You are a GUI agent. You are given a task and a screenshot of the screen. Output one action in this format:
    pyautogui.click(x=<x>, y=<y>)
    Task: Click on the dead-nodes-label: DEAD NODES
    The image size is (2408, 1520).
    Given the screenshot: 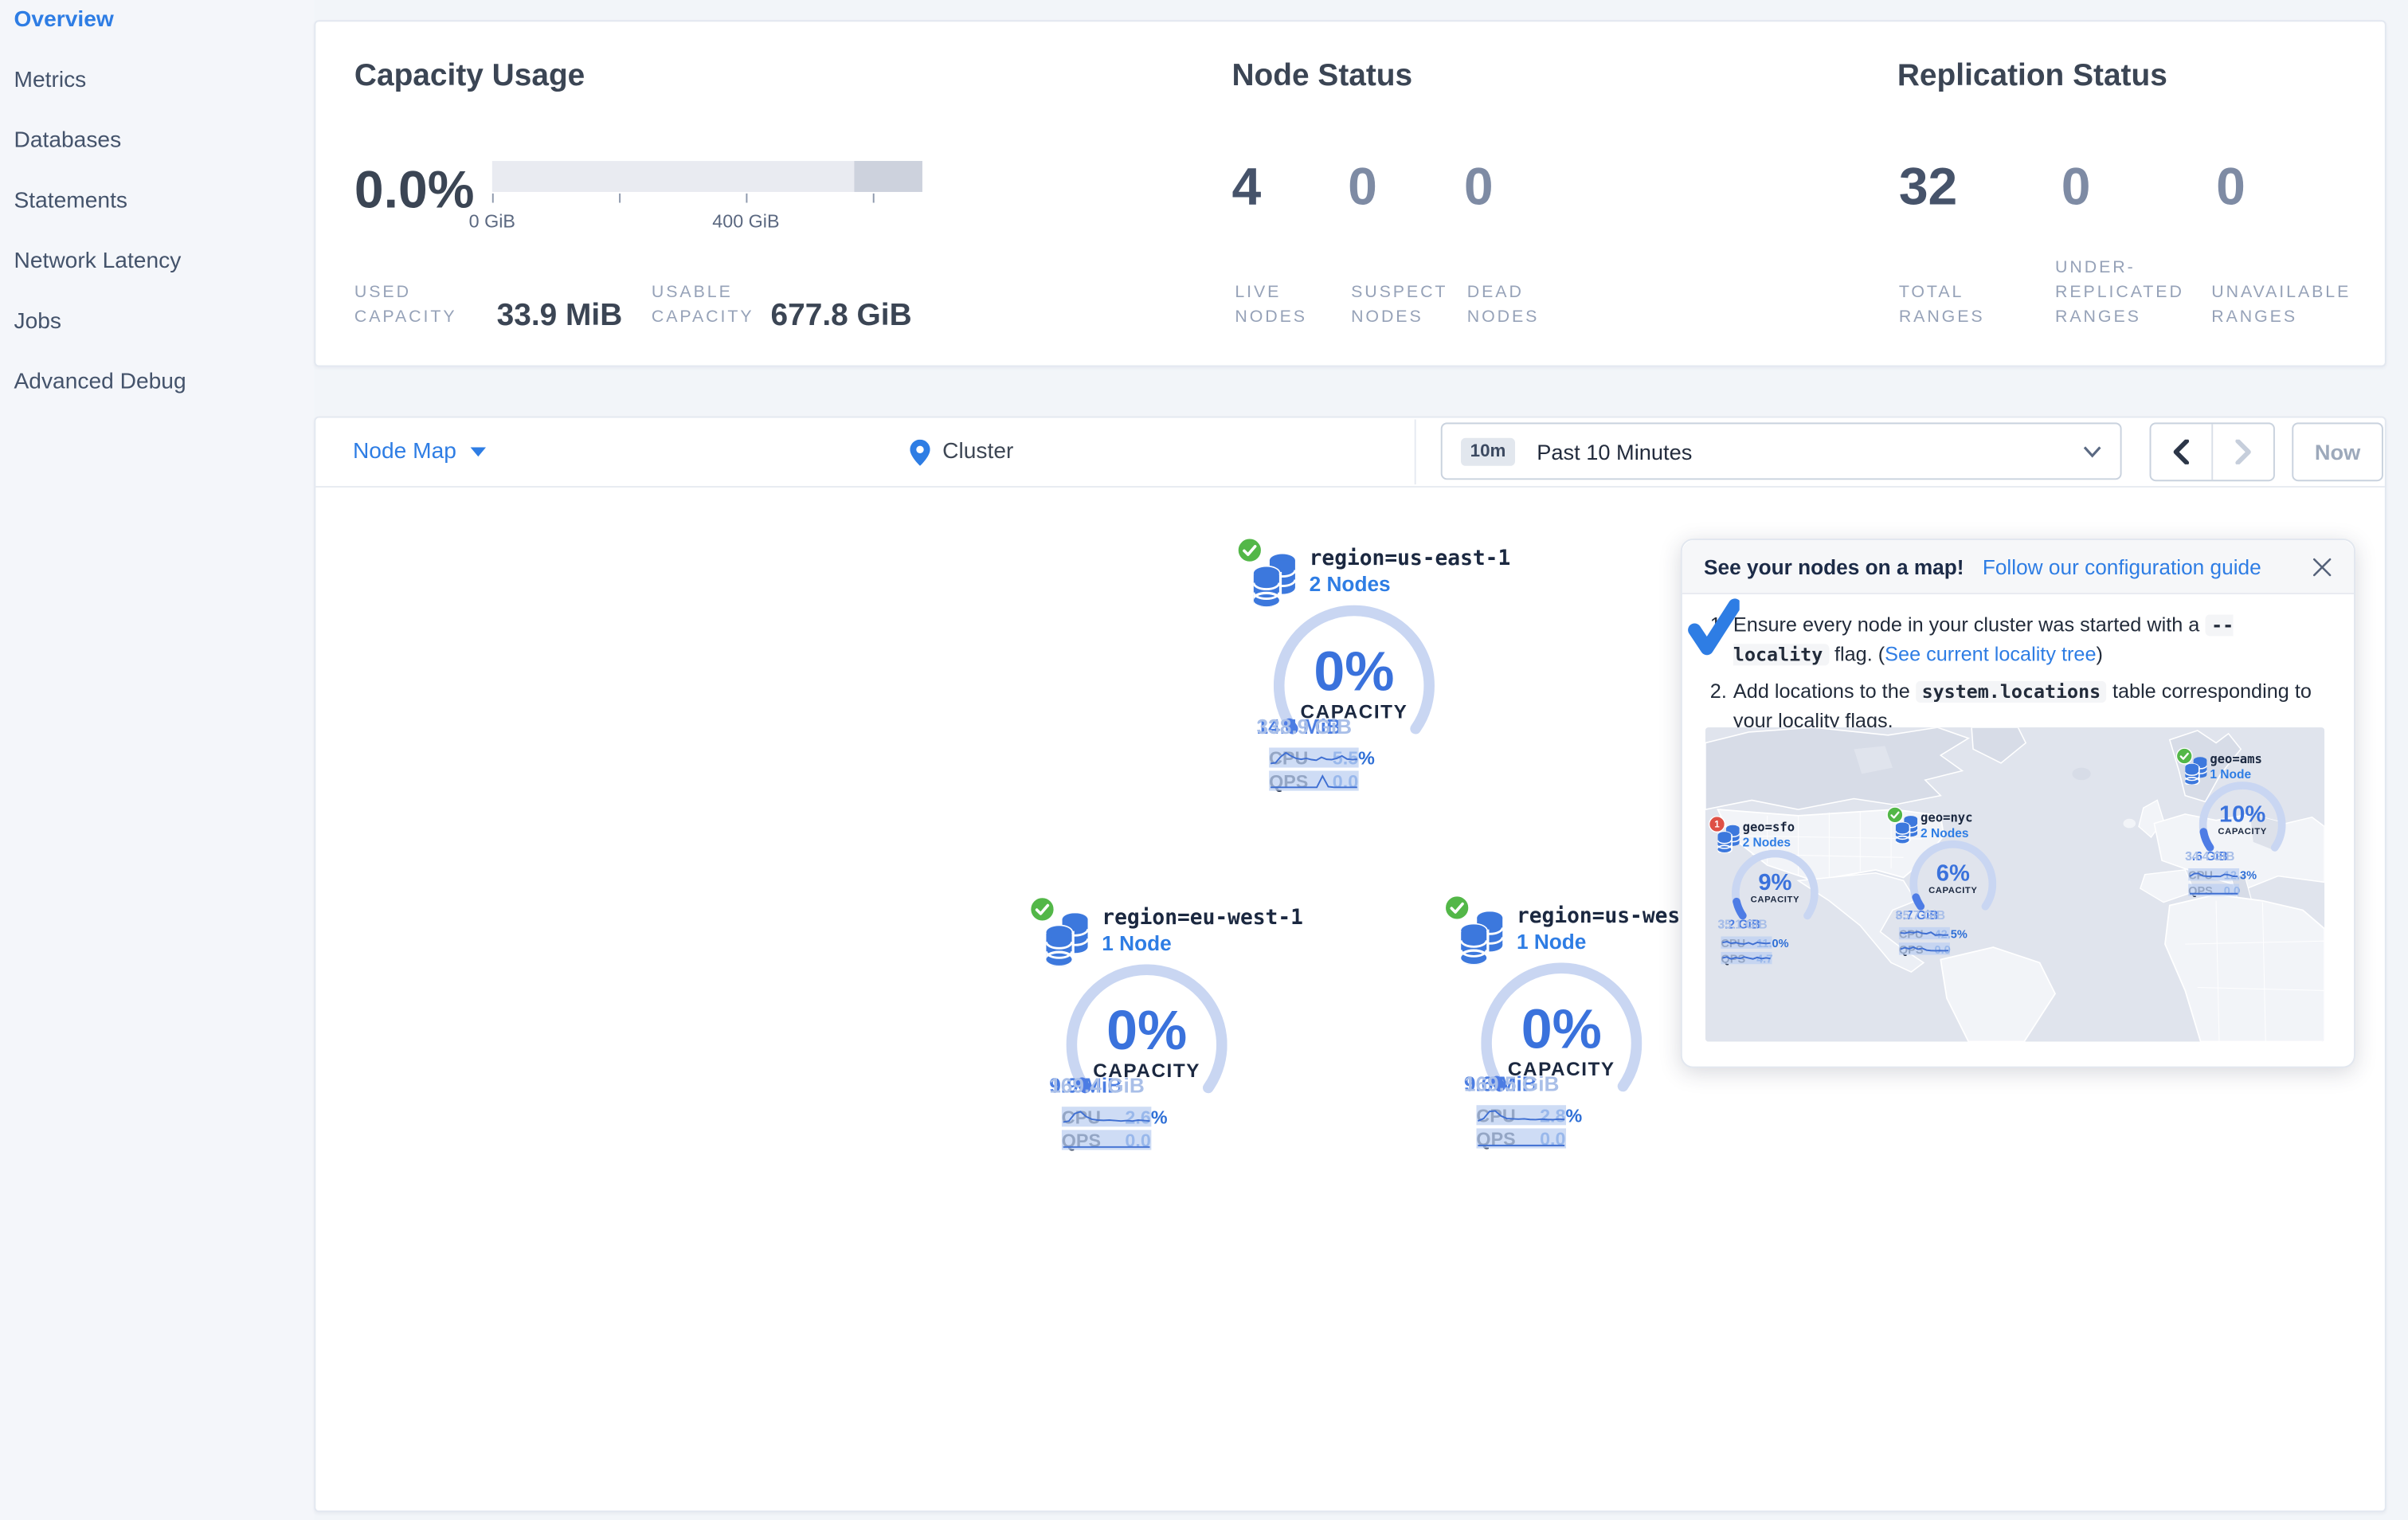 What is the action you would take?
    pyautogui.click(x=1503, y=305)
    